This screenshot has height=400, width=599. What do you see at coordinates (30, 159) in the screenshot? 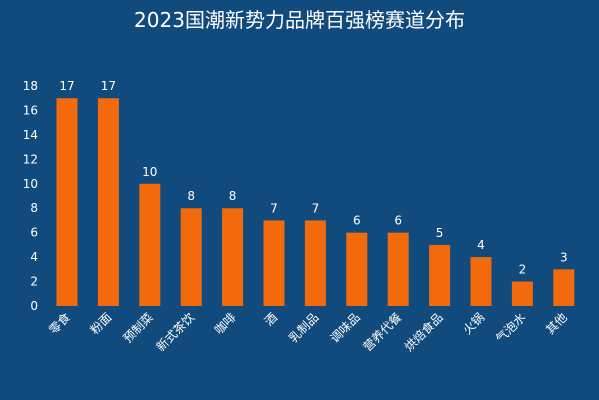
I see `y-tick-label: 12` at bounding box center [30, 159].